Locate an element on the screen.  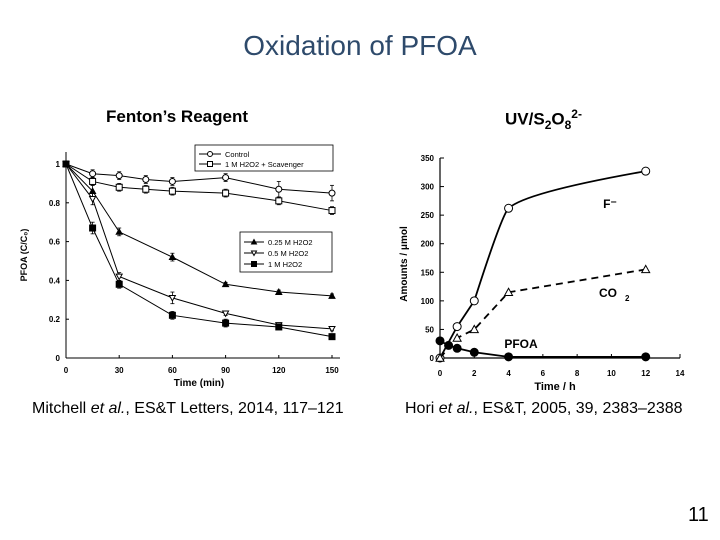
x-tick-label: 14 is located at coordinates (680, 373).